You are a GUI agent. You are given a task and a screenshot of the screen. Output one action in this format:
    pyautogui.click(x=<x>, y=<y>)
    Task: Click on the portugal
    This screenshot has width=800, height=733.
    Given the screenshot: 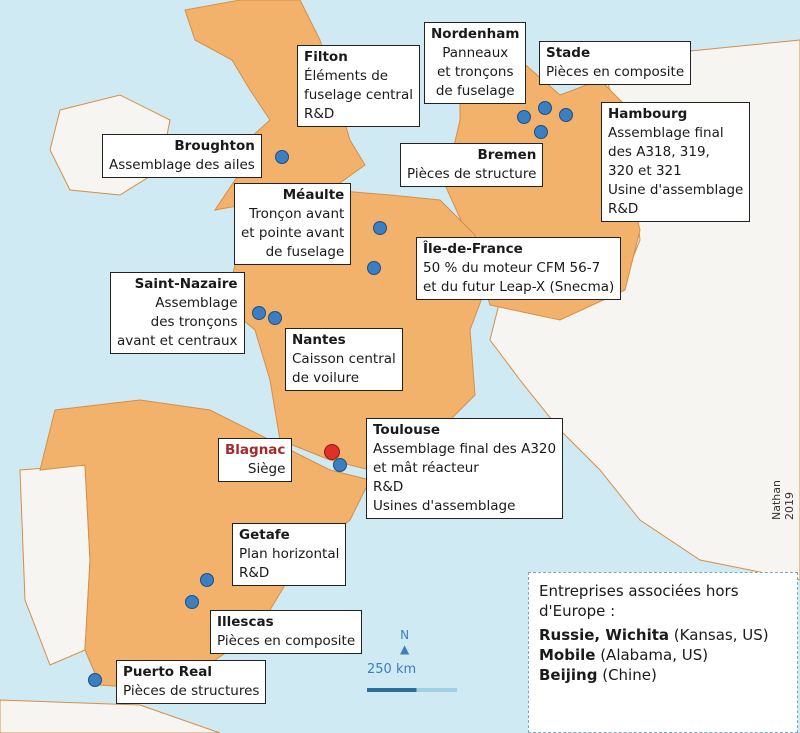 What is the action you would take?
    pyautogui.click(x=55, y=565)
    